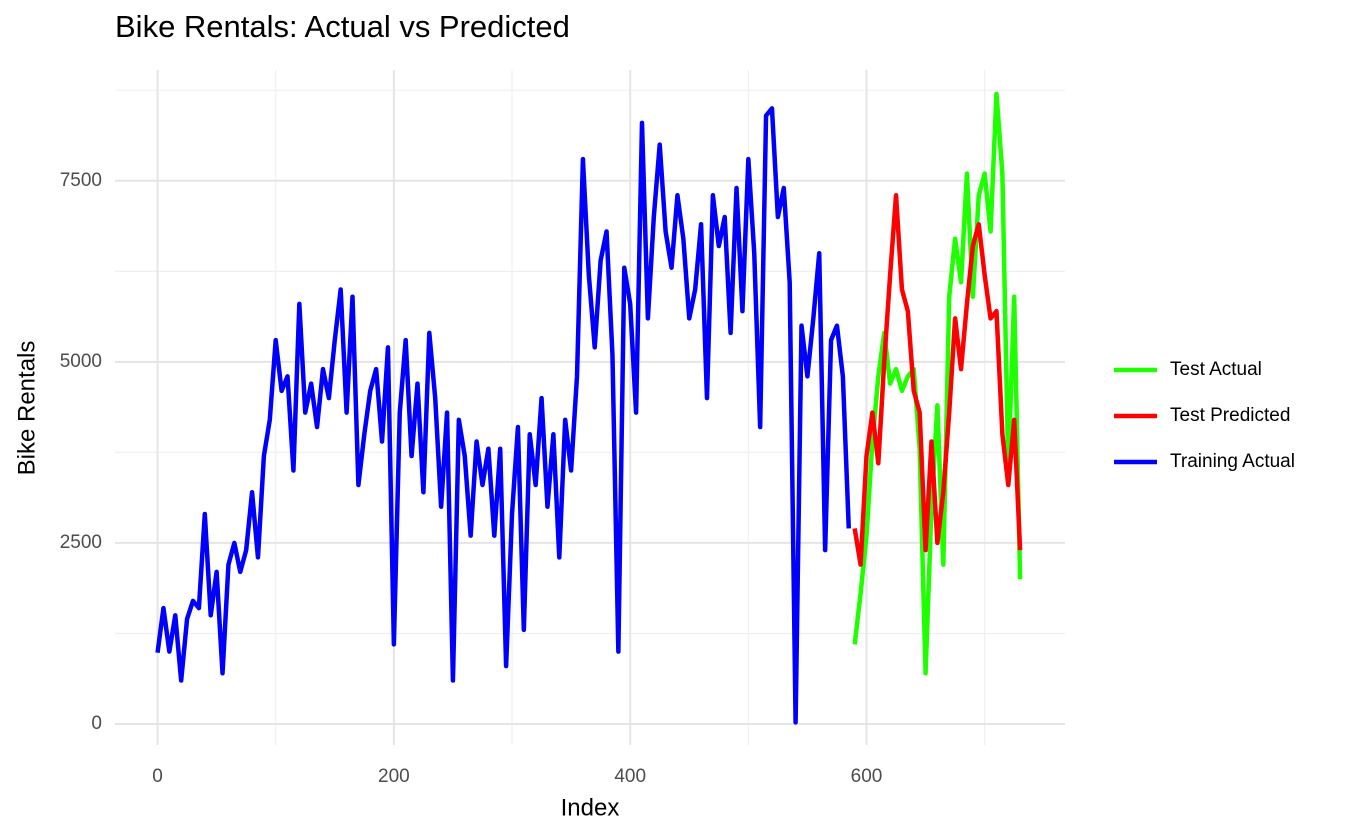 The image size is (1356, 838). I want to click on y-axis-title: Bike Rentals, so click(26, 408).